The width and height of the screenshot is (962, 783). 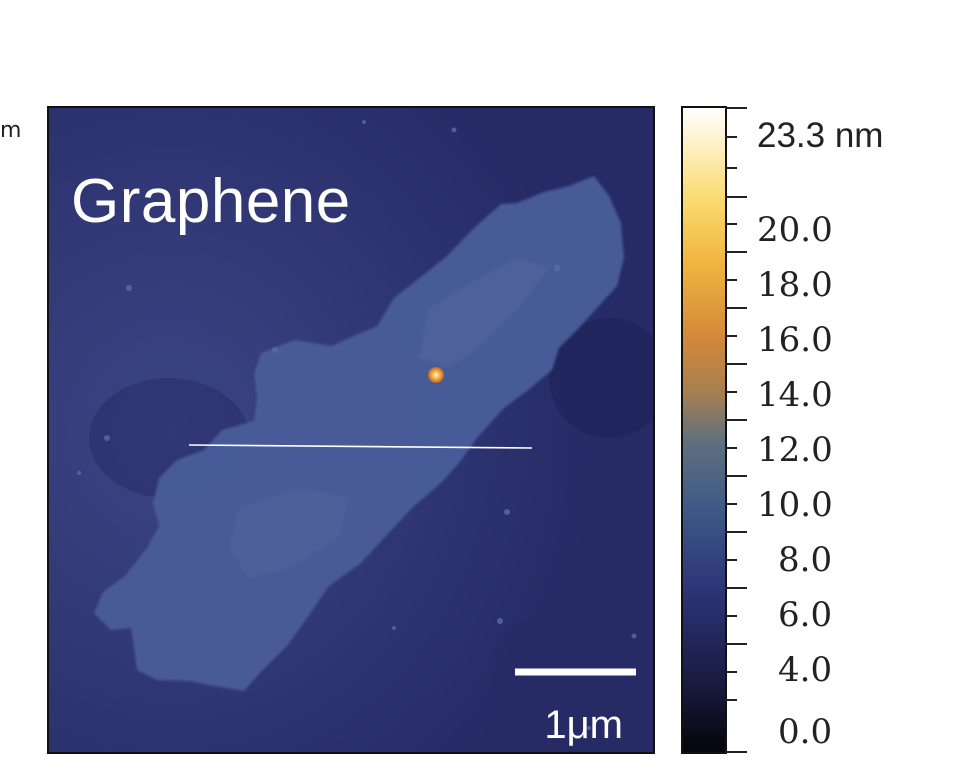 What do you see at coordinates (820, 135) in the screenshot?
I see `colorbar-max-label: 23.3 nm` at bounding box center [820, 135].